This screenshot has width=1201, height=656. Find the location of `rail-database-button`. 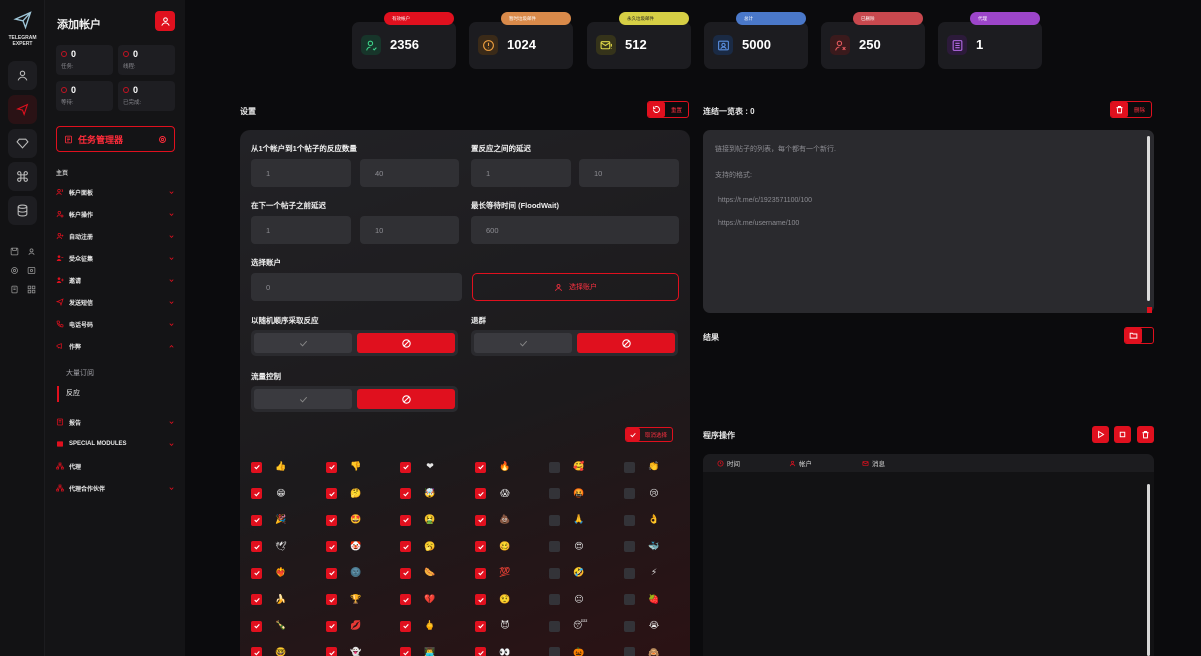

rail-database-button is located at coordinates (22, 210).